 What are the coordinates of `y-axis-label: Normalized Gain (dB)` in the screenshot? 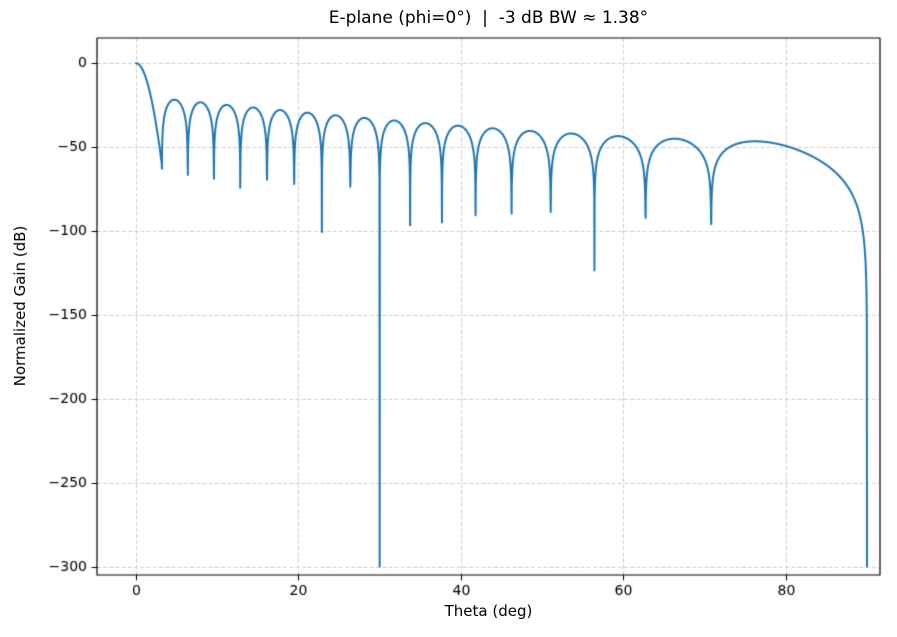 It's located at (20, 306).